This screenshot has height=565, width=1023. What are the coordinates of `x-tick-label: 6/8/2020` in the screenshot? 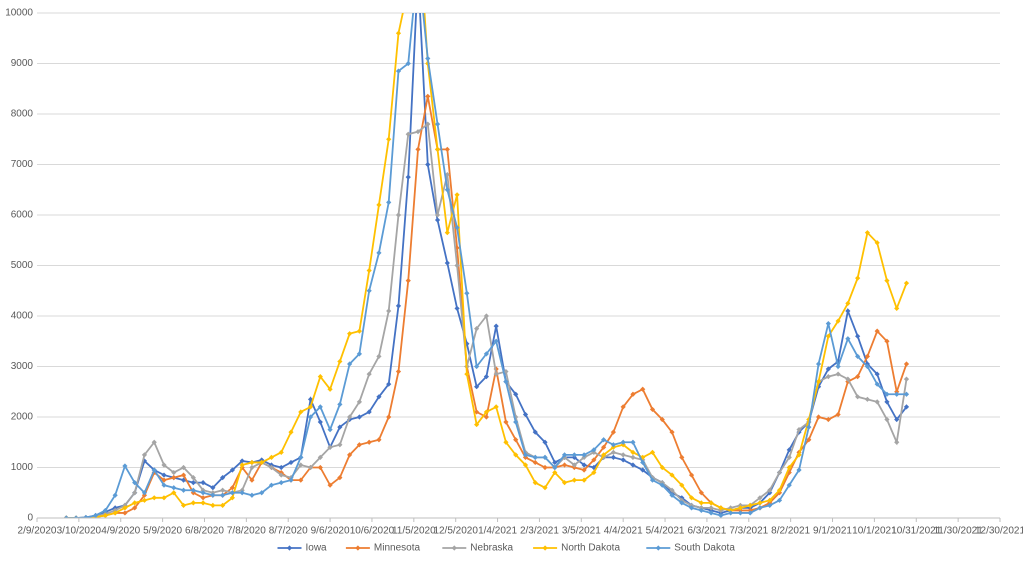 It's located at (204, 531).